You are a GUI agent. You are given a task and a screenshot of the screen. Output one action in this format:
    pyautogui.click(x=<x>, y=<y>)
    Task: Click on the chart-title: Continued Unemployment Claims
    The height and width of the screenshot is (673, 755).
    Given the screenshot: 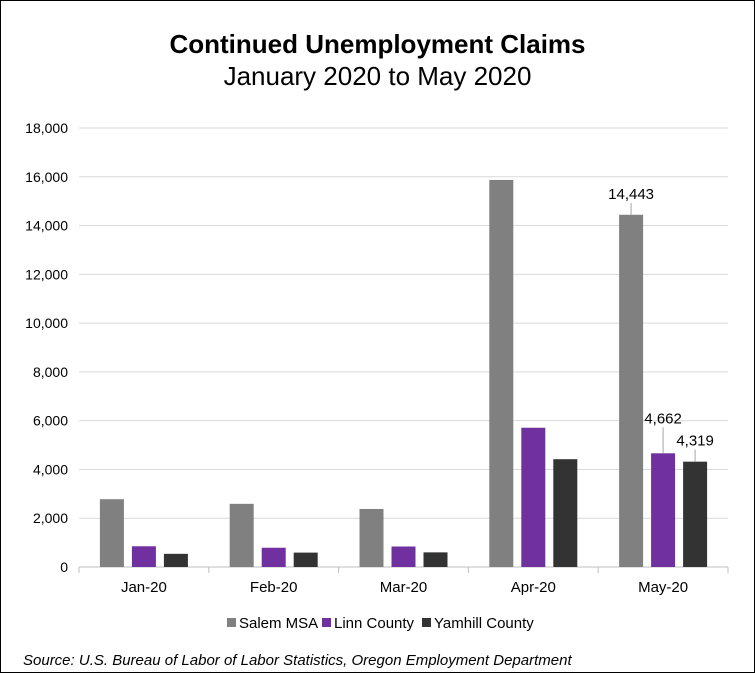 What is the action you would take?
    pyautogui.click(x=377, y=44)
    